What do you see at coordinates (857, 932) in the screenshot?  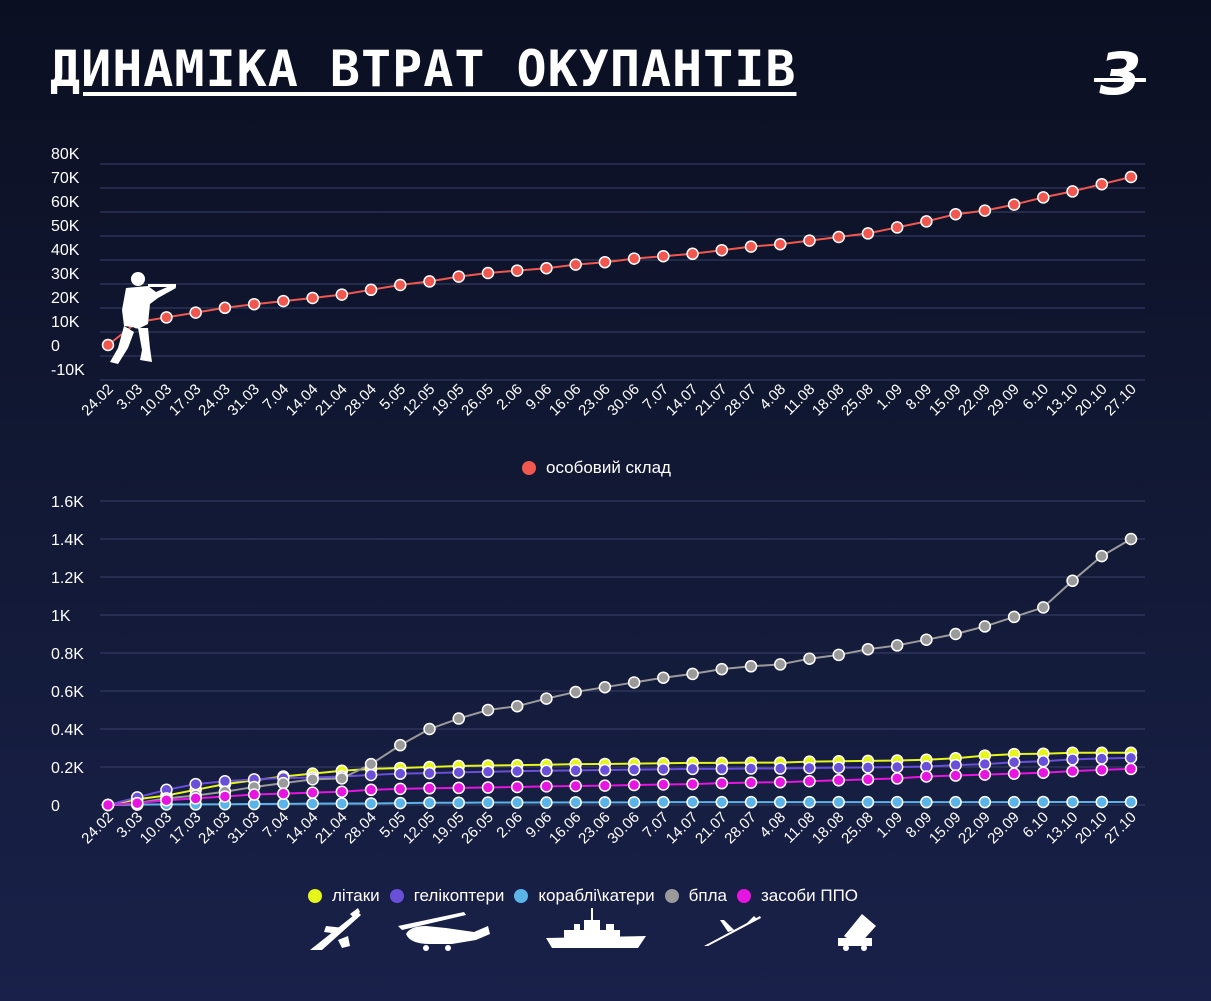 I see `air-defense-icon` at bounding box center [857, 932].